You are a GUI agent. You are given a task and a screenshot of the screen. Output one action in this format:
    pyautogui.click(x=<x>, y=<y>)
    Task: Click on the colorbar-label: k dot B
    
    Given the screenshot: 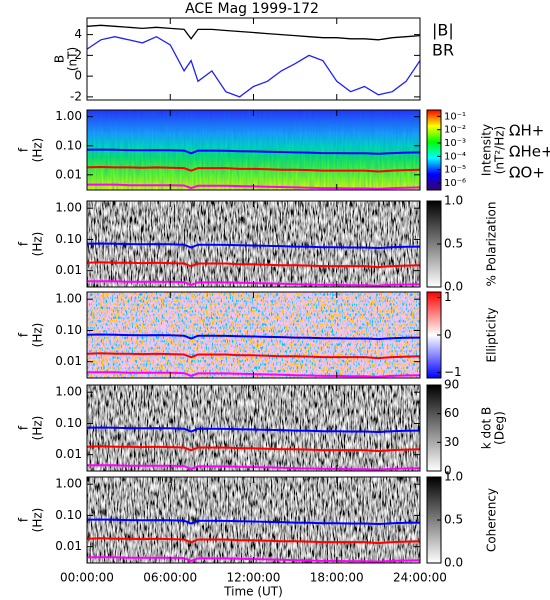 What is the action you would take?
    pyautogui.click(x=487, y=428)
    